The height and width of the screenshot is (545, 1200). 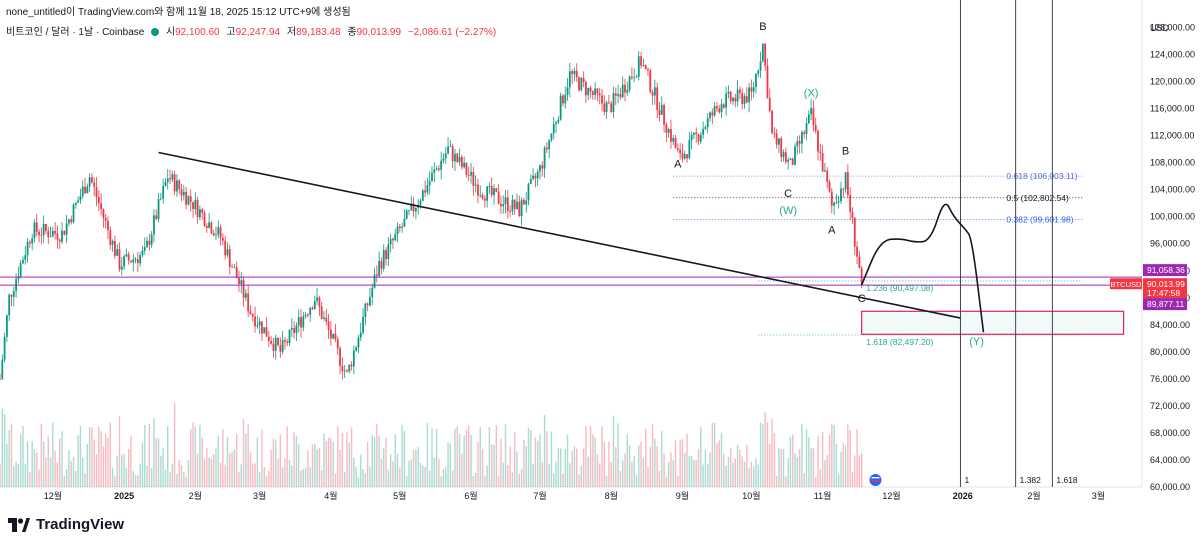 I want to click on y-tick-label: 120,000.00, so click(x=1172, y=82).